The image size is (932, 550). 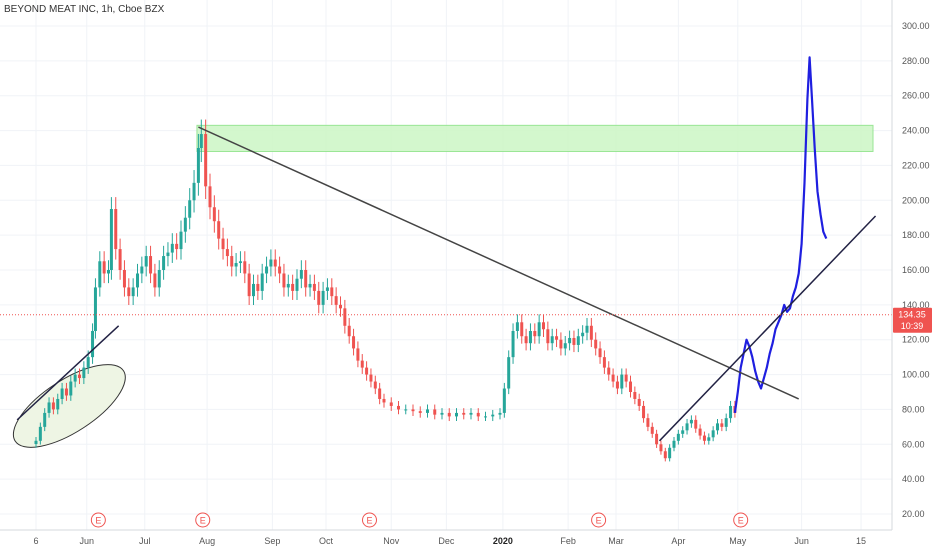 I want to click on y-tick-label: 160.00, so click(x=916, y=270).